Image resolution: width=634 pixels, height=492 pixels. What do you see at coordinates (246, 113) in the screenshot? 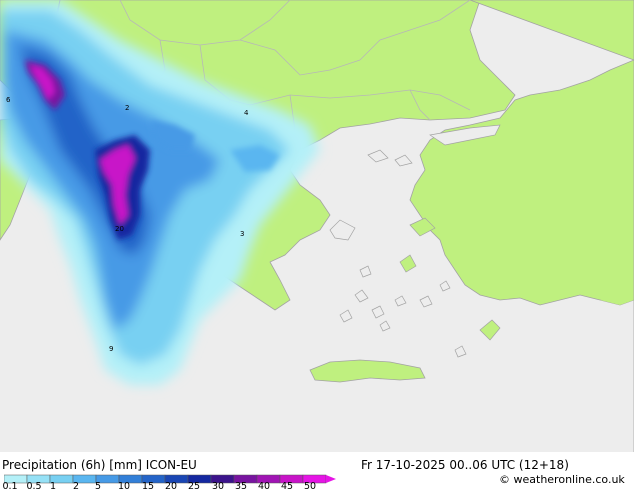
I see `map-label-4: 4` at bounding box center [246, 113].